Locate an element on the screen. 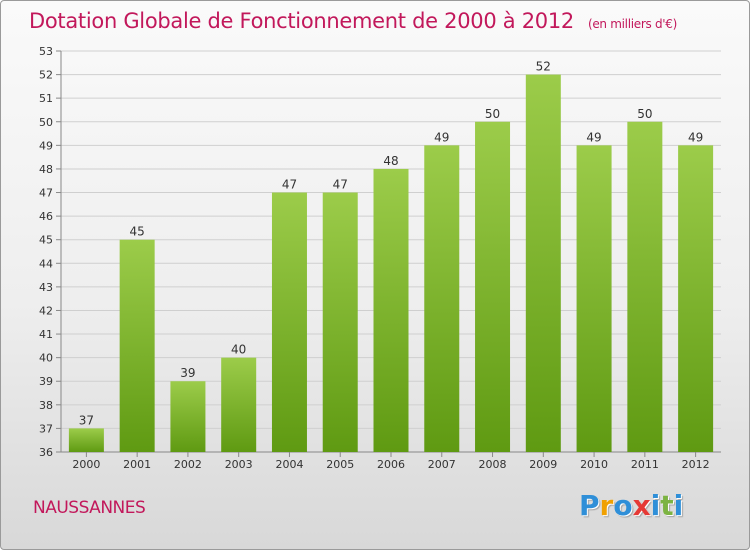 The width and height of the screenshot is (750, 550). chart-subtitle: (en milliers d'€) is located at coordinates (632, 24).